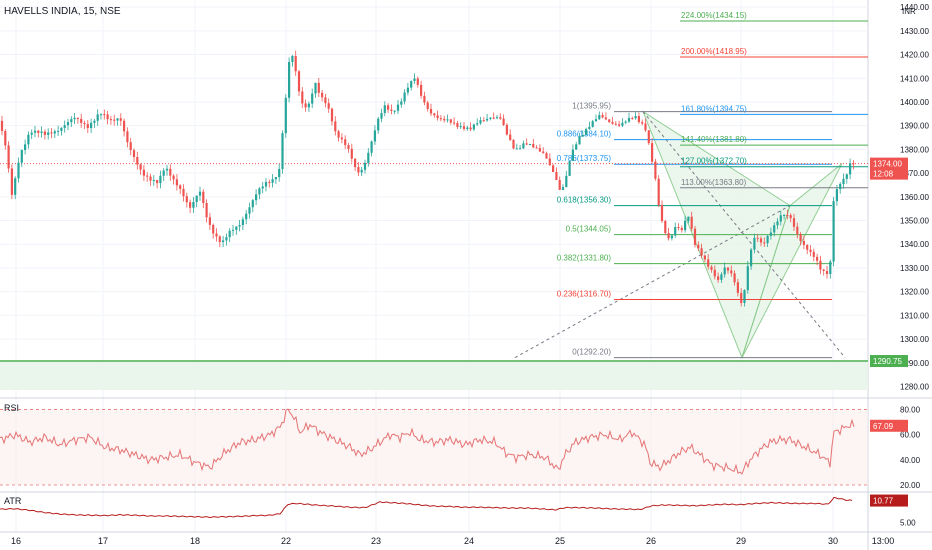 The height and width of the screenshot is (550, 932). What do you see at coordinates (286, 541) in the screenshot?
I see `x-tick-label: 22` at bounding box center [286, 541].